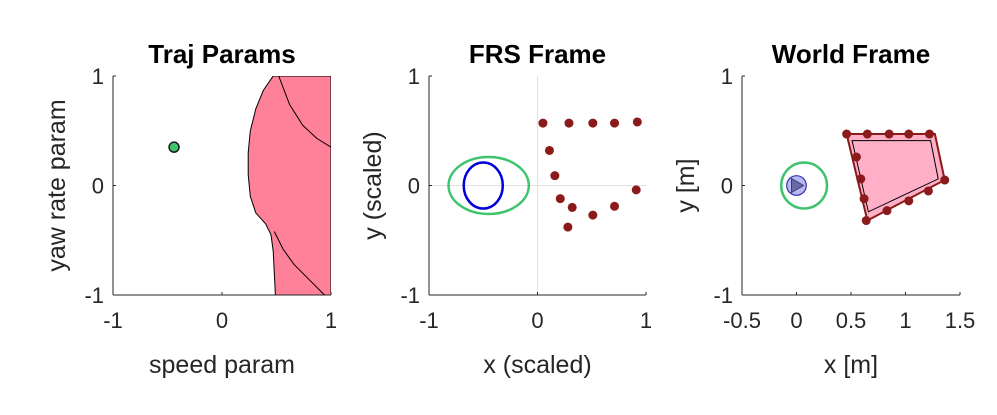 This screenshot has height=415, width=997. I want to click on robot-footprint-circle, so click(483, 185).